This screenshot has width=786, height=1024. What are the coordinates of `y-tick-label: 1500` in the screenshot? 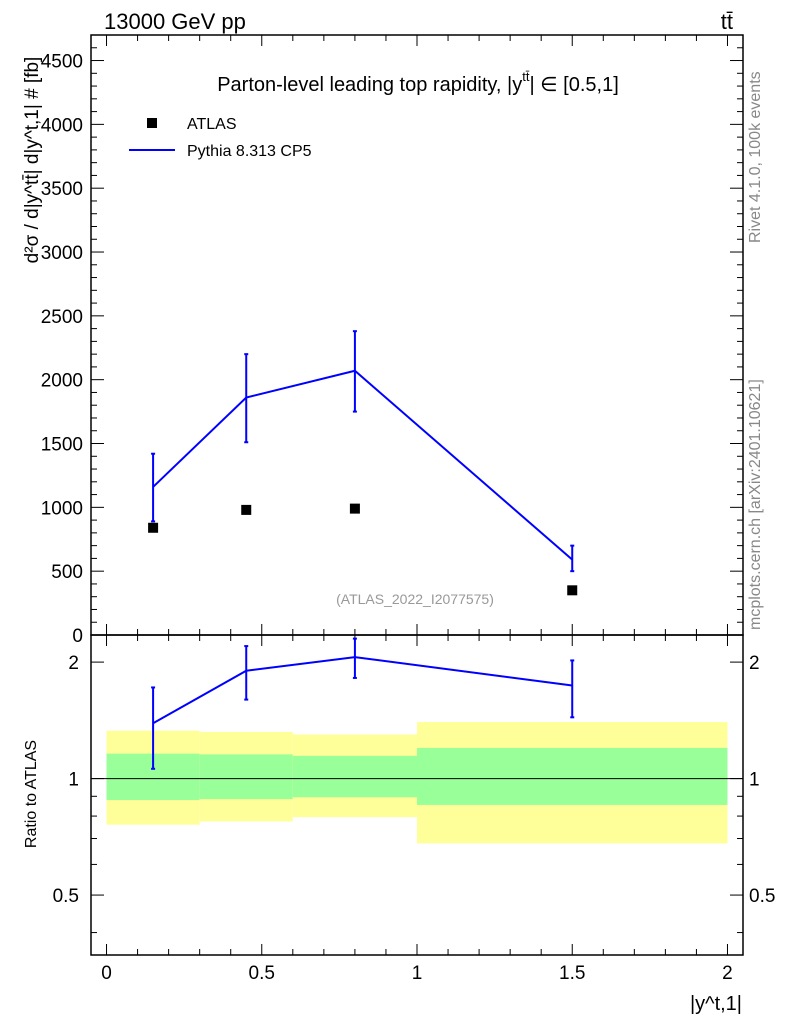 It's located at (62, 445).